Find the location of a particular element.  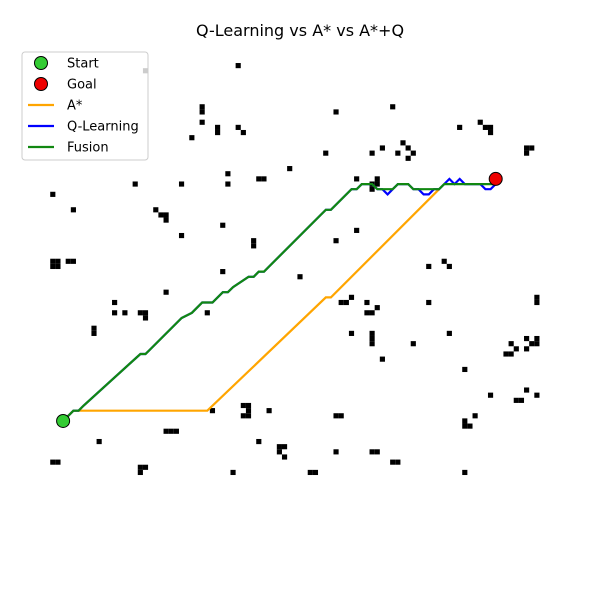

legend-label-goal: Goal is located at coordinates (82, 85).